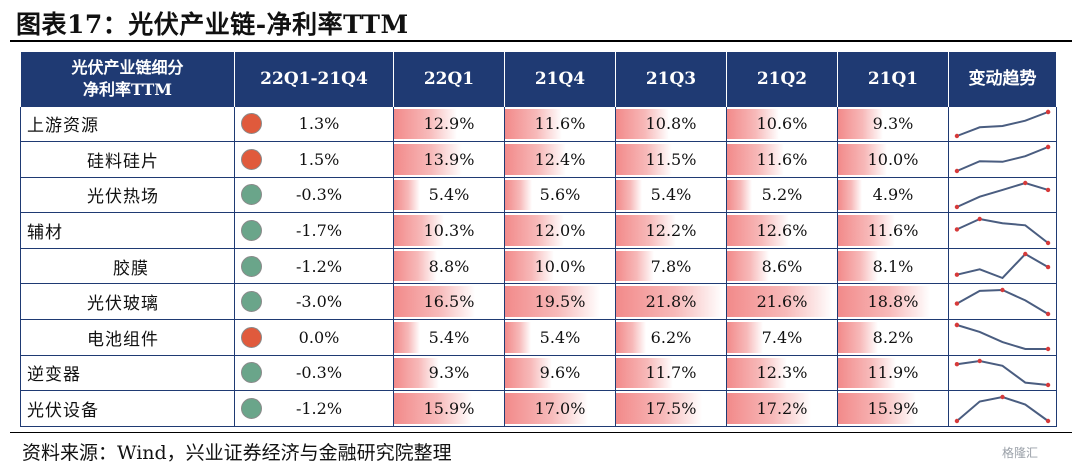 The image size is (1080, 468). What do you see at coordinates (560, 79) in the screenshot?
I see `header-q-21q4: 21Q4` at bounding box center [560, 79].